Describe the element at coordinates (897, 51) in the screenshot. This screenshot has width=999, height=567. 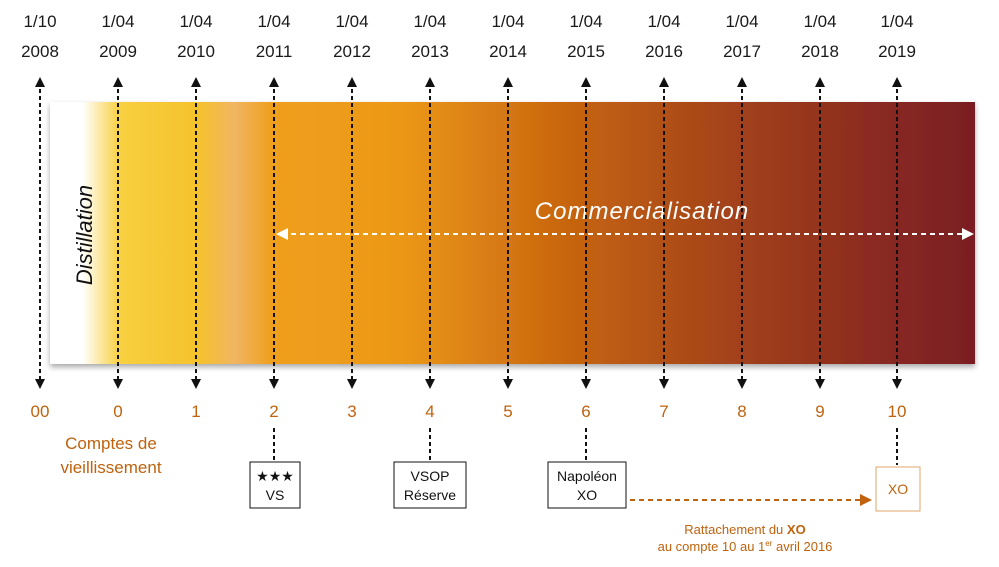
I see `date-year-11: 2019` at that location.